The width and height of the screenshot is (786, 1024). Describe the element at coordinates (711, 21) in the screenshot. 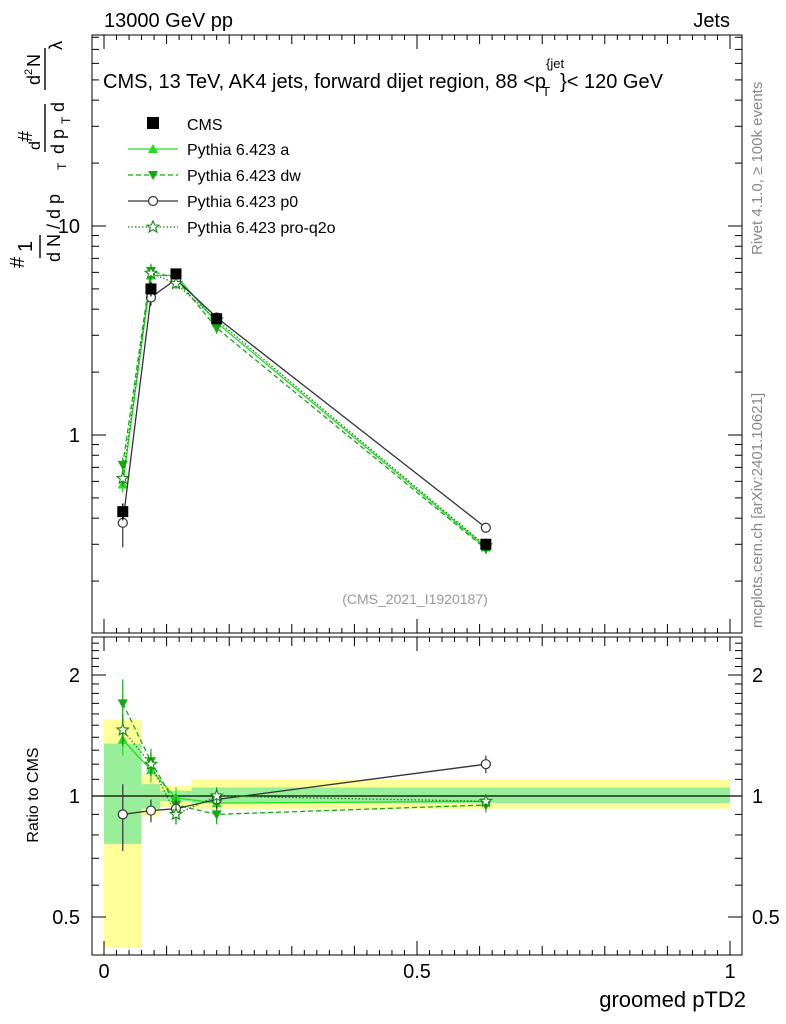

I see `category-label: Jets` at that location.